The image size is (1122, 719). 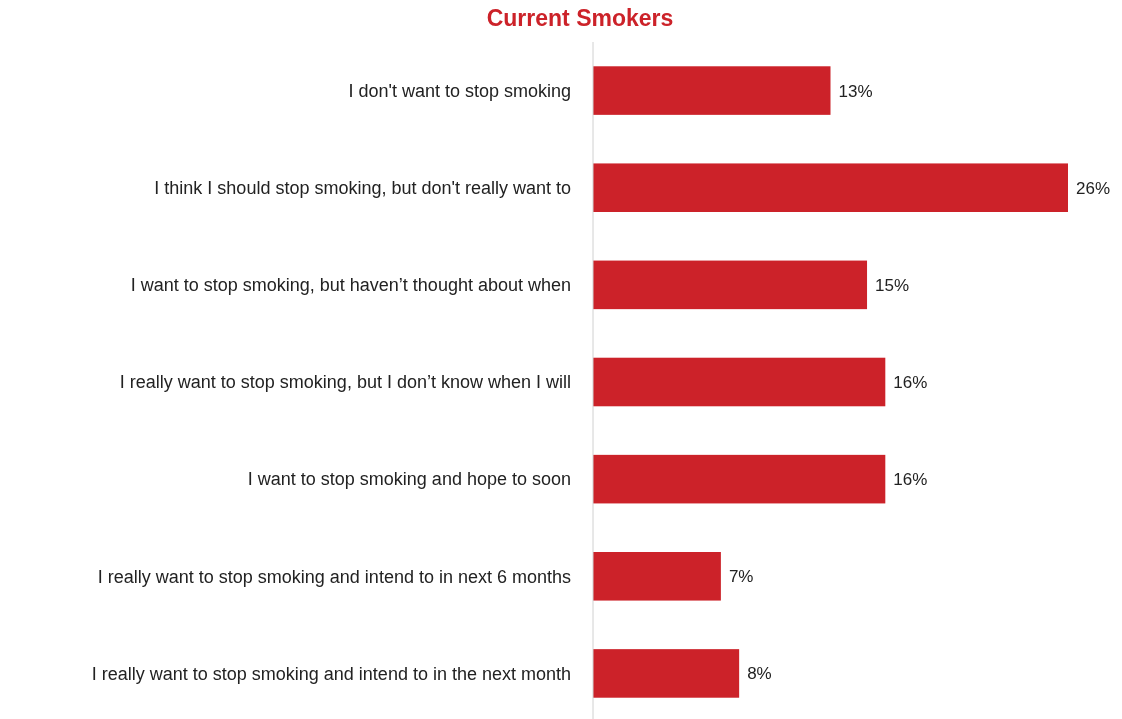 I want to click on y-tick-label: I really want to stop smoking and intend to in the next month, so click(x=331, y=673).